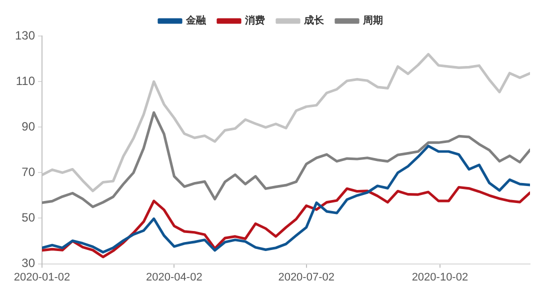 The height and width of the screenshot is (296, 548). I want to click on legend-label: 金融, so click(196, 20).